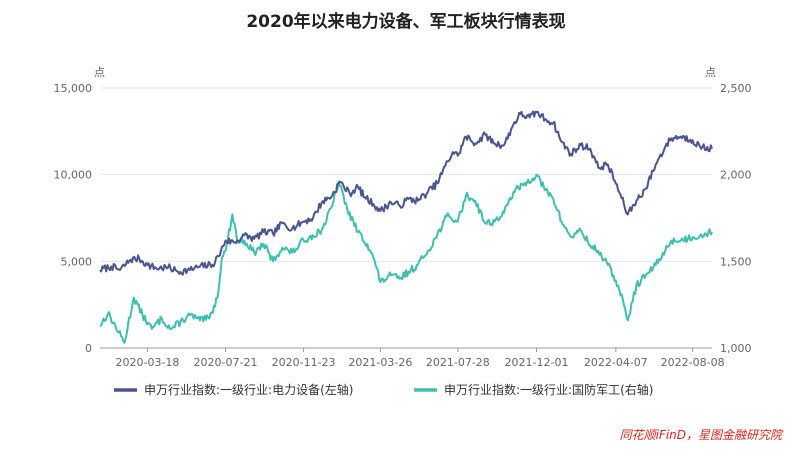 This screenshot has width=812, height=453. What do you see at coordinates (380, 362) in the screenshot?
I see `x-tick-label: 2021-03-26` at bounding box center [380, 362].